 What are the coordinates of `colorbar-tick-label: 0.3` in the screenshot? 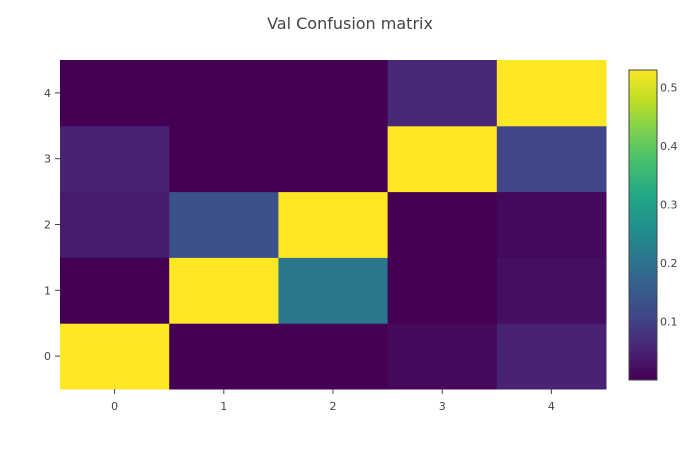 It's located at (669, 205).